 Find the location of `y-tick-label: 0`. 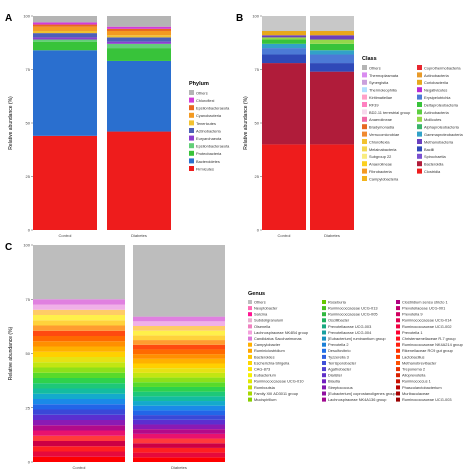

y-tick-label: 0 is located at coordinates (29, 462).